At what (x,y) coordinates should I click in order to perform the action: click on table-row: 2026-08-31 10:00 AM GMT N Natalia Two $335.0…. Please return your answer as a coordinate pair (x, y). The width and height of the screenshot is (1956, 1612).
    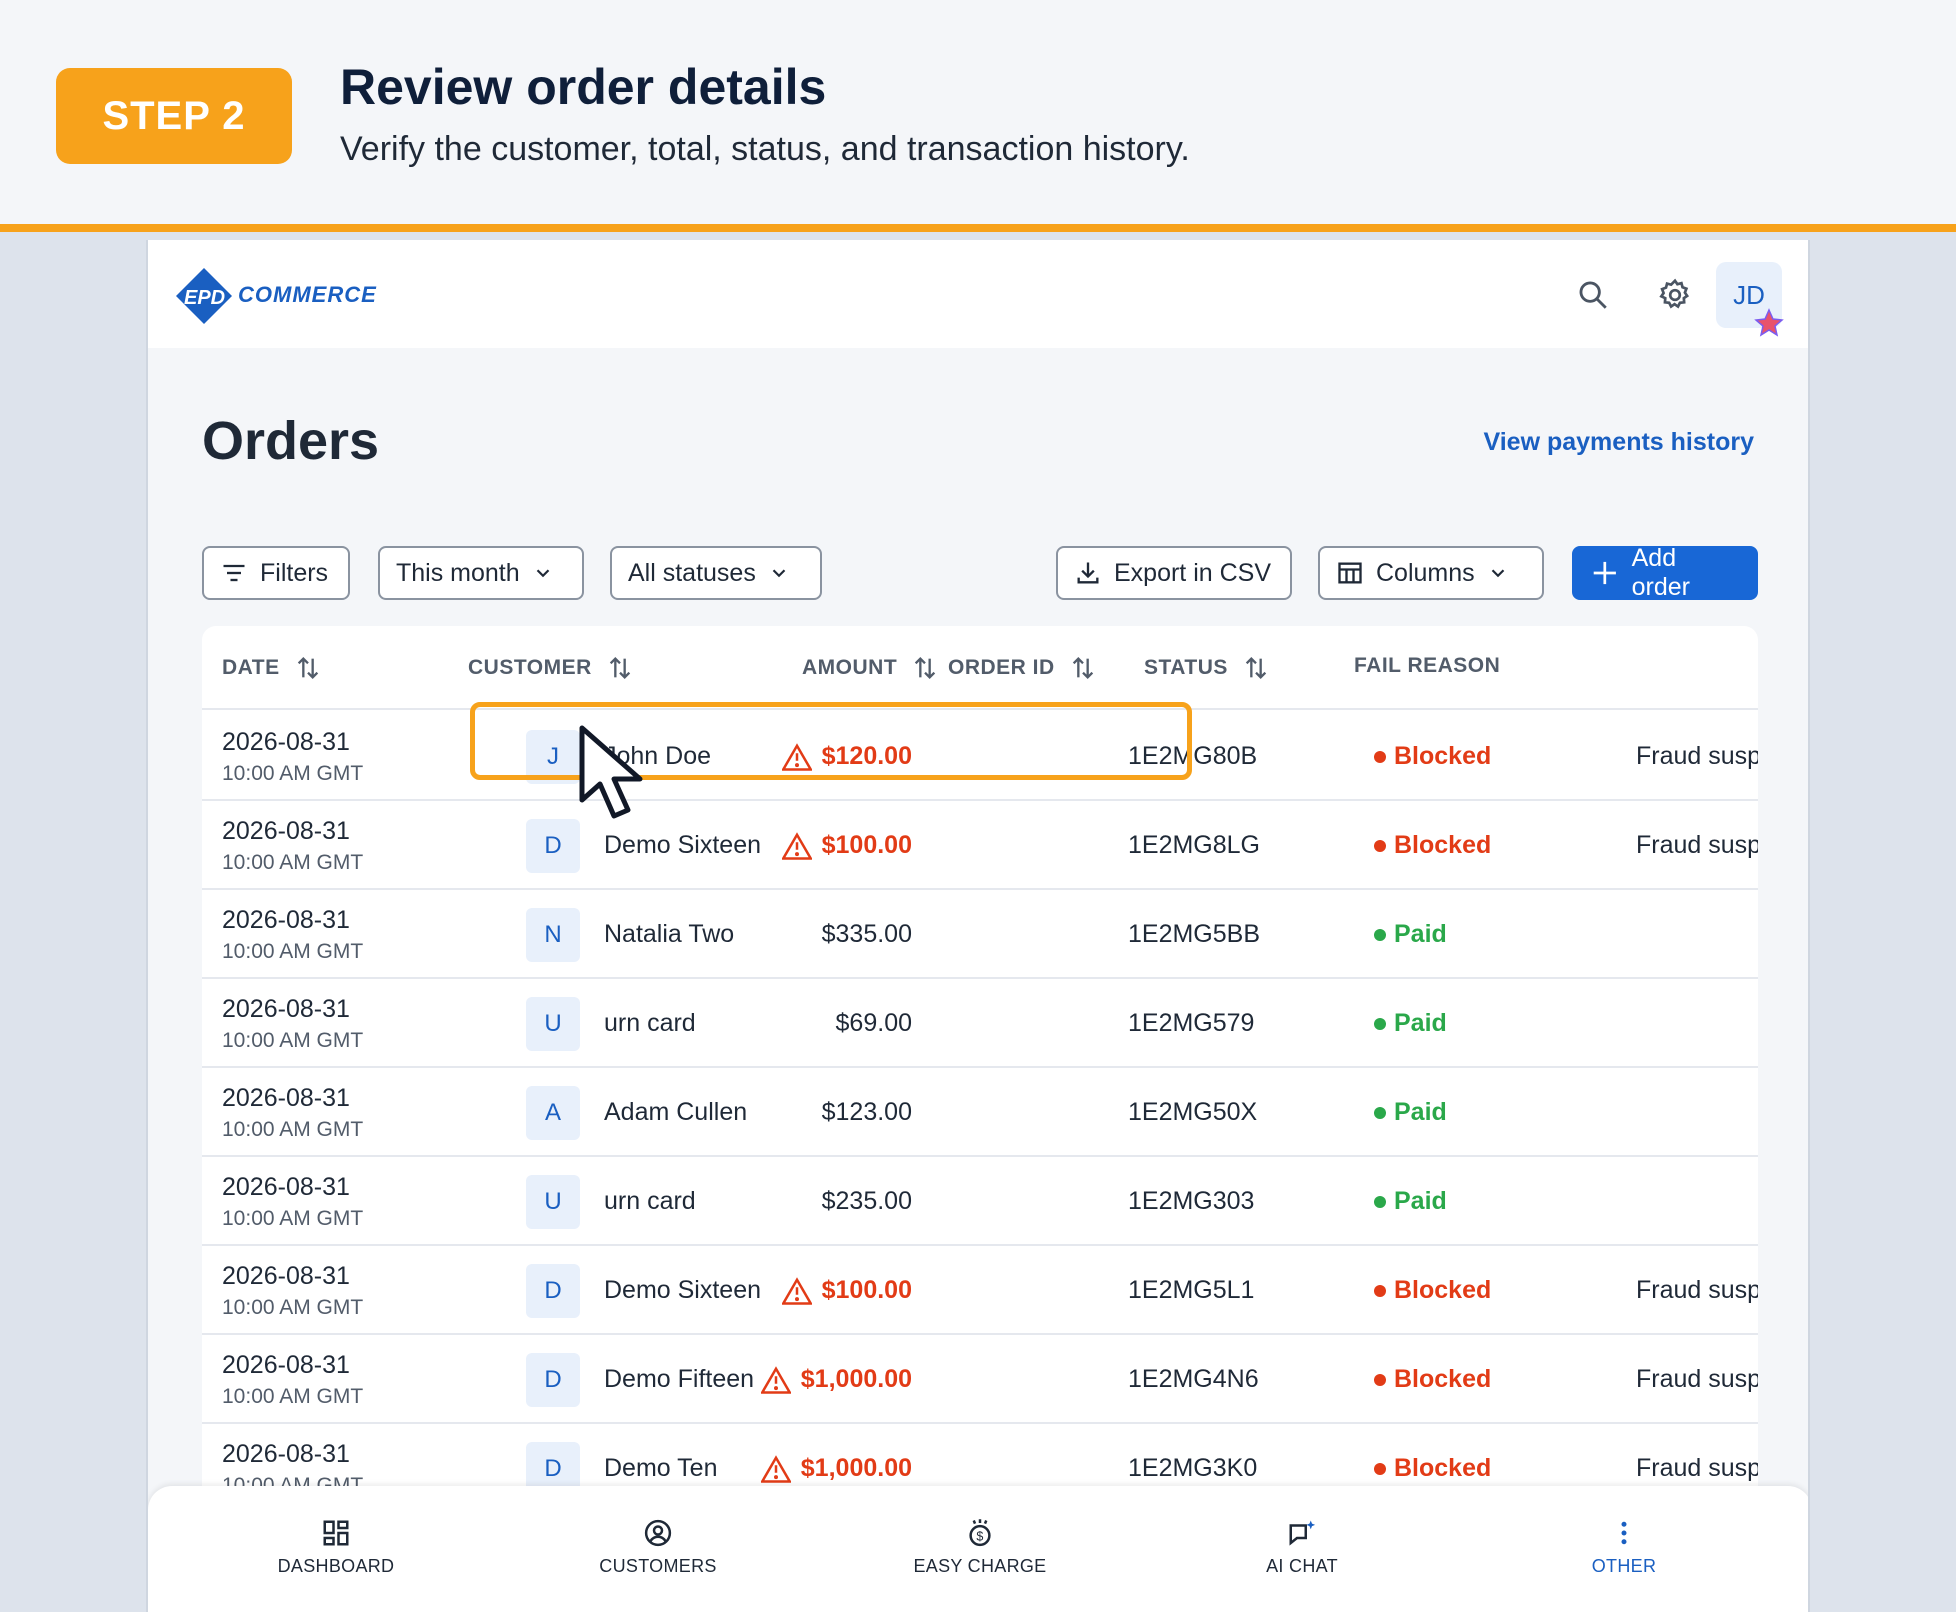
    Looking at the image, I should click on (980, 934).